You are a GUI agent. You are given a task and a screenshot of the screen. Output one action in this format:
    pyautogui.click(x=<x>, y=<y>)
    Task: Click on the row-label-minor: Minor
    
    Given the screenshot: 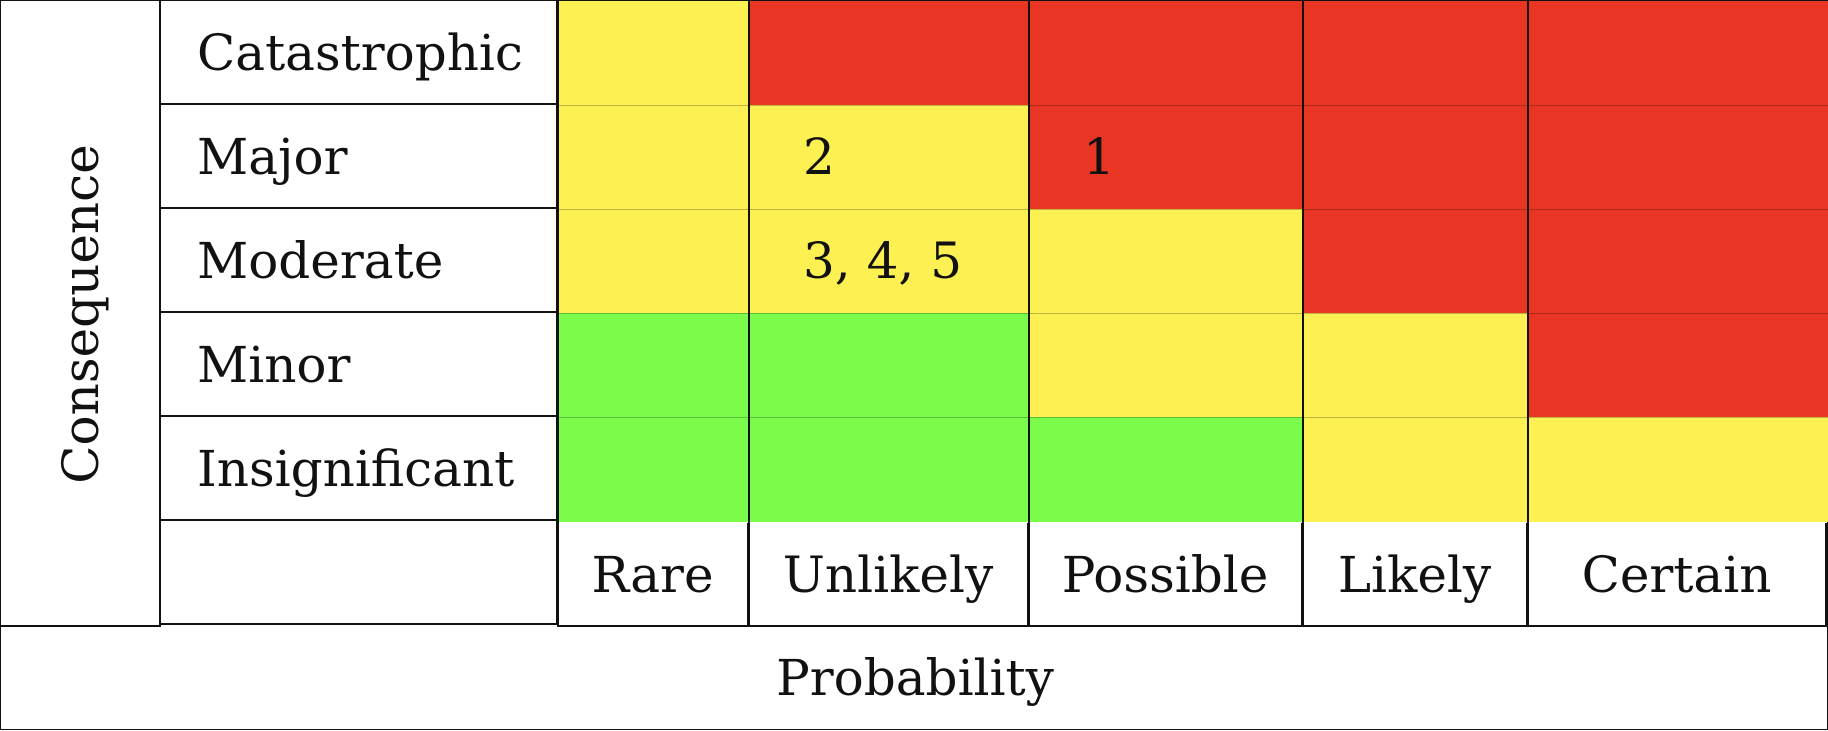 What is the action you would take?
    pyautogui.click(x=359, y=365)
    